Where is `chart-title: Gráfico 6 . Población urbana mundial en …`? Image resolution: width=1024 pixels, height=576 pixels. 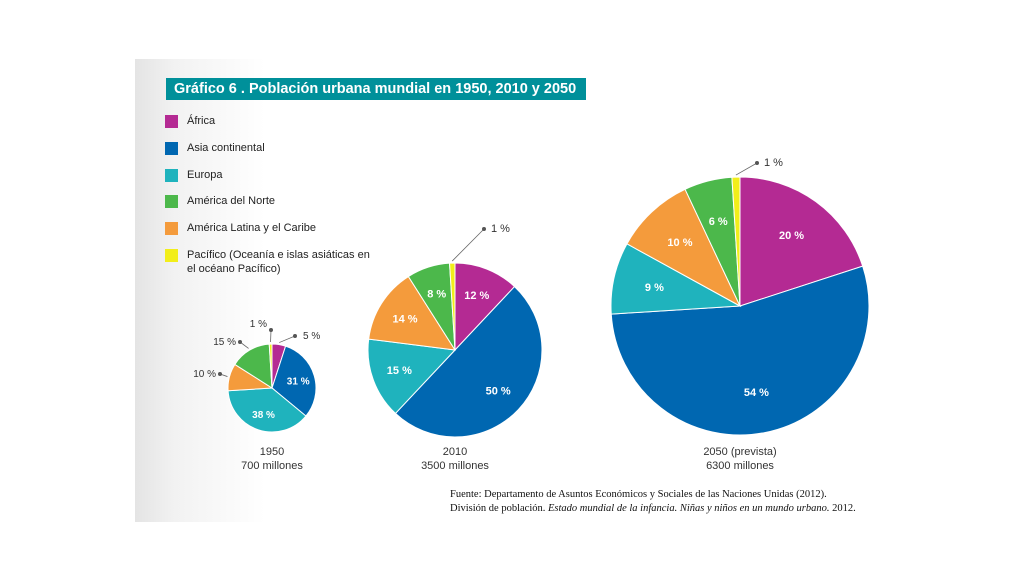 chart-title: Gráfico 6 . Población urbana mundial en … is located at coordinates (376, 89).